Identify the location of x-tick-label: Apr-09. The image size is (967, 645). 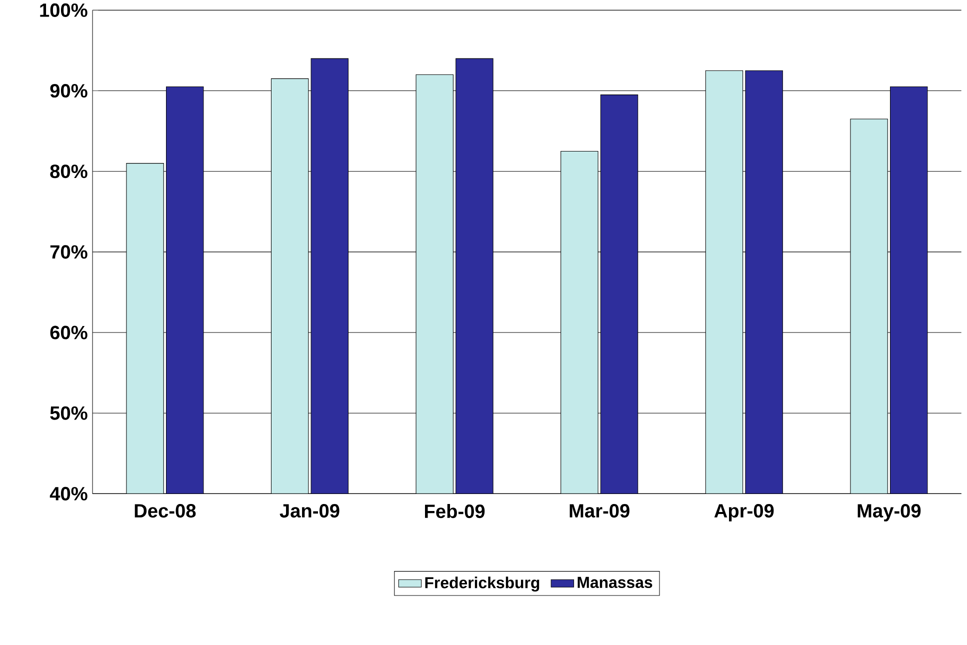
(744, 513).